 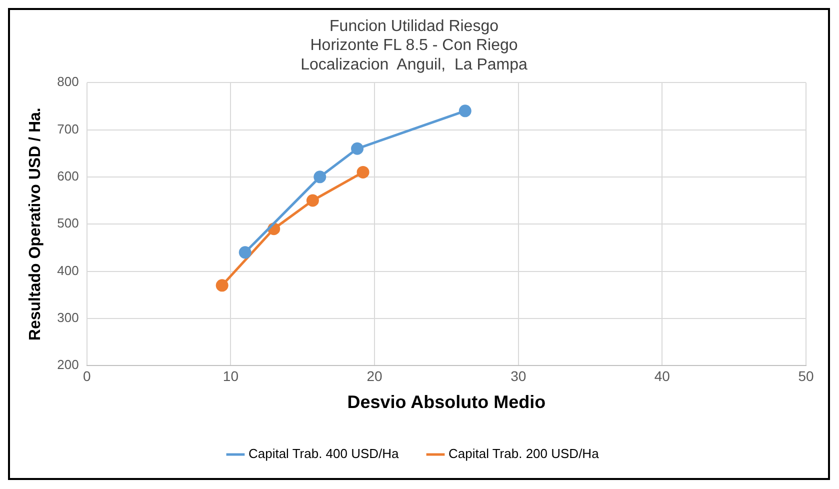 I want to click on y-tick-label: 200, so click(x=68, y=364).